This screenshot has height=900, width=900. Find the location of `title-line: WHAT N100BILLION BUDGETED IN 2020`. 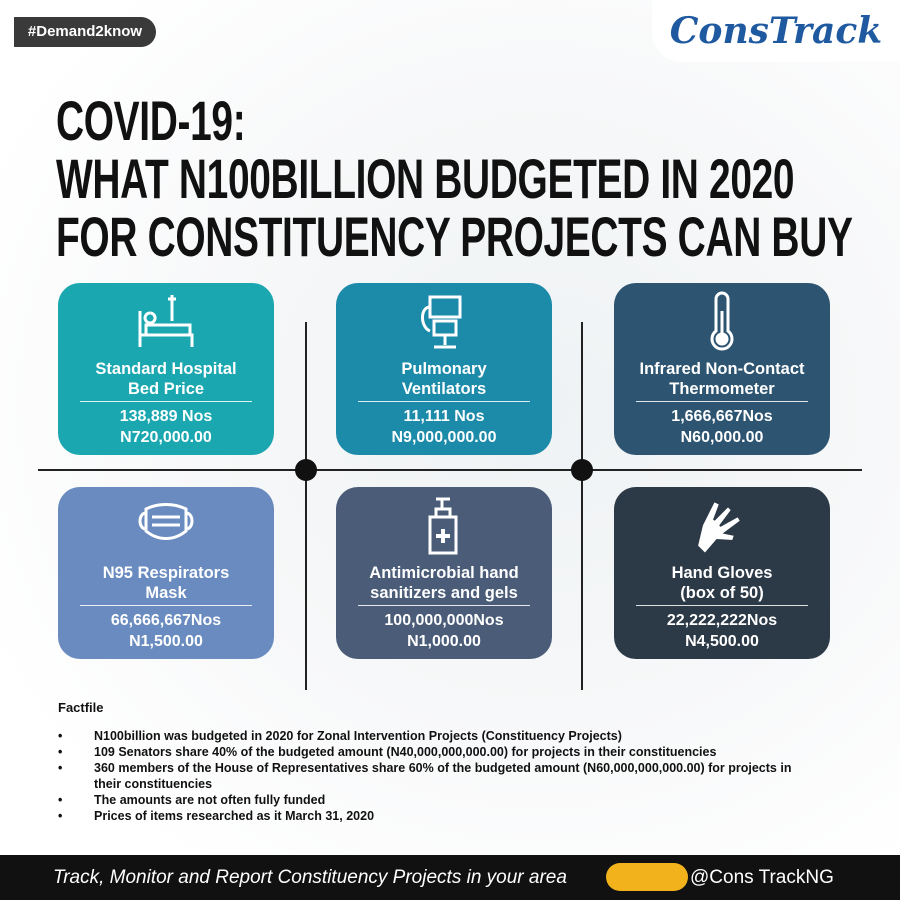

title-line: WHAT N100BILLION BUDGETED IN 2020 is located at coordinates (425, 178).